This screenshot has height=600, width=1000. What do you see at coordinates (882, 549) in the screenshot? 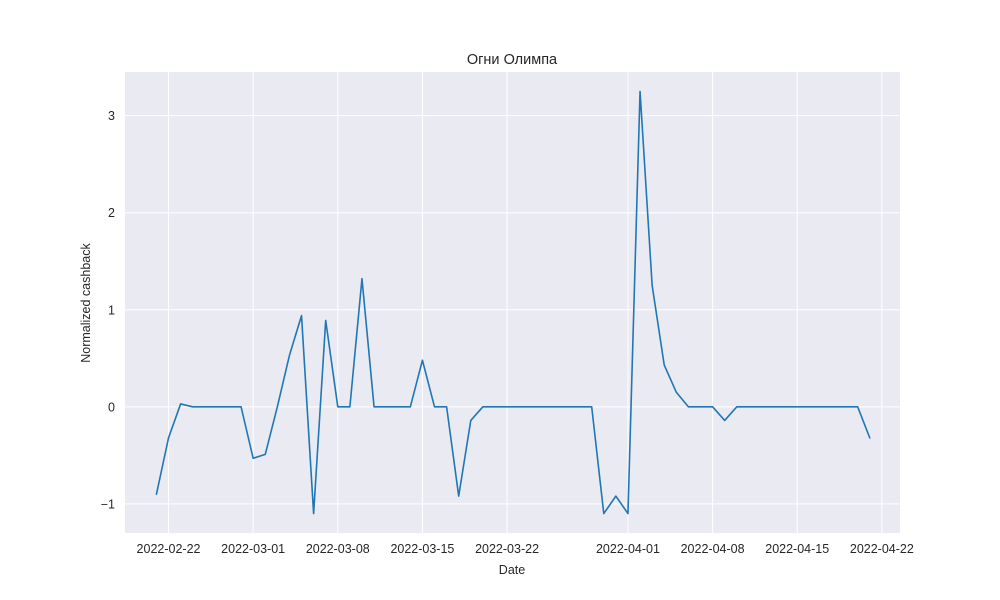
I see `x-tick-label: 2022-04-22` at bounding box center [882, 549].